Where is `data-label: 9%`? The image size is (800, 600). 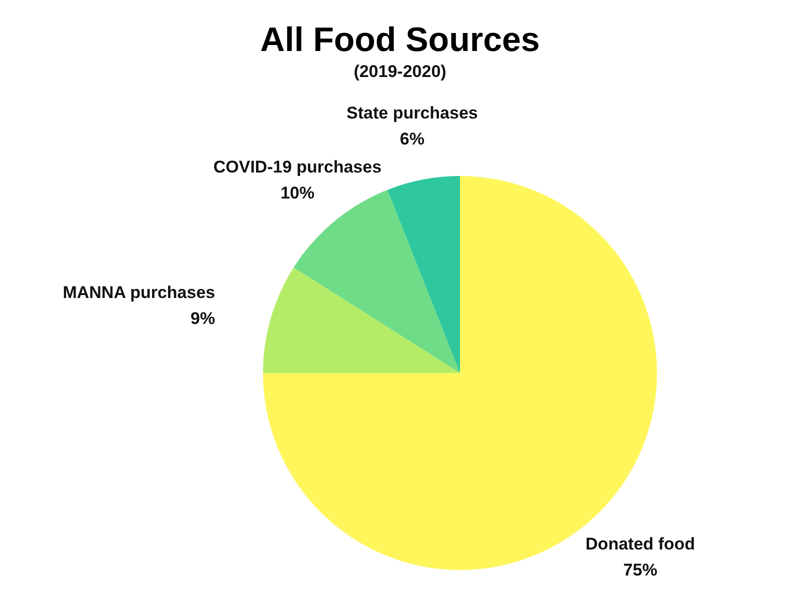
data-label: 9% is located at coordinates (203, 318).